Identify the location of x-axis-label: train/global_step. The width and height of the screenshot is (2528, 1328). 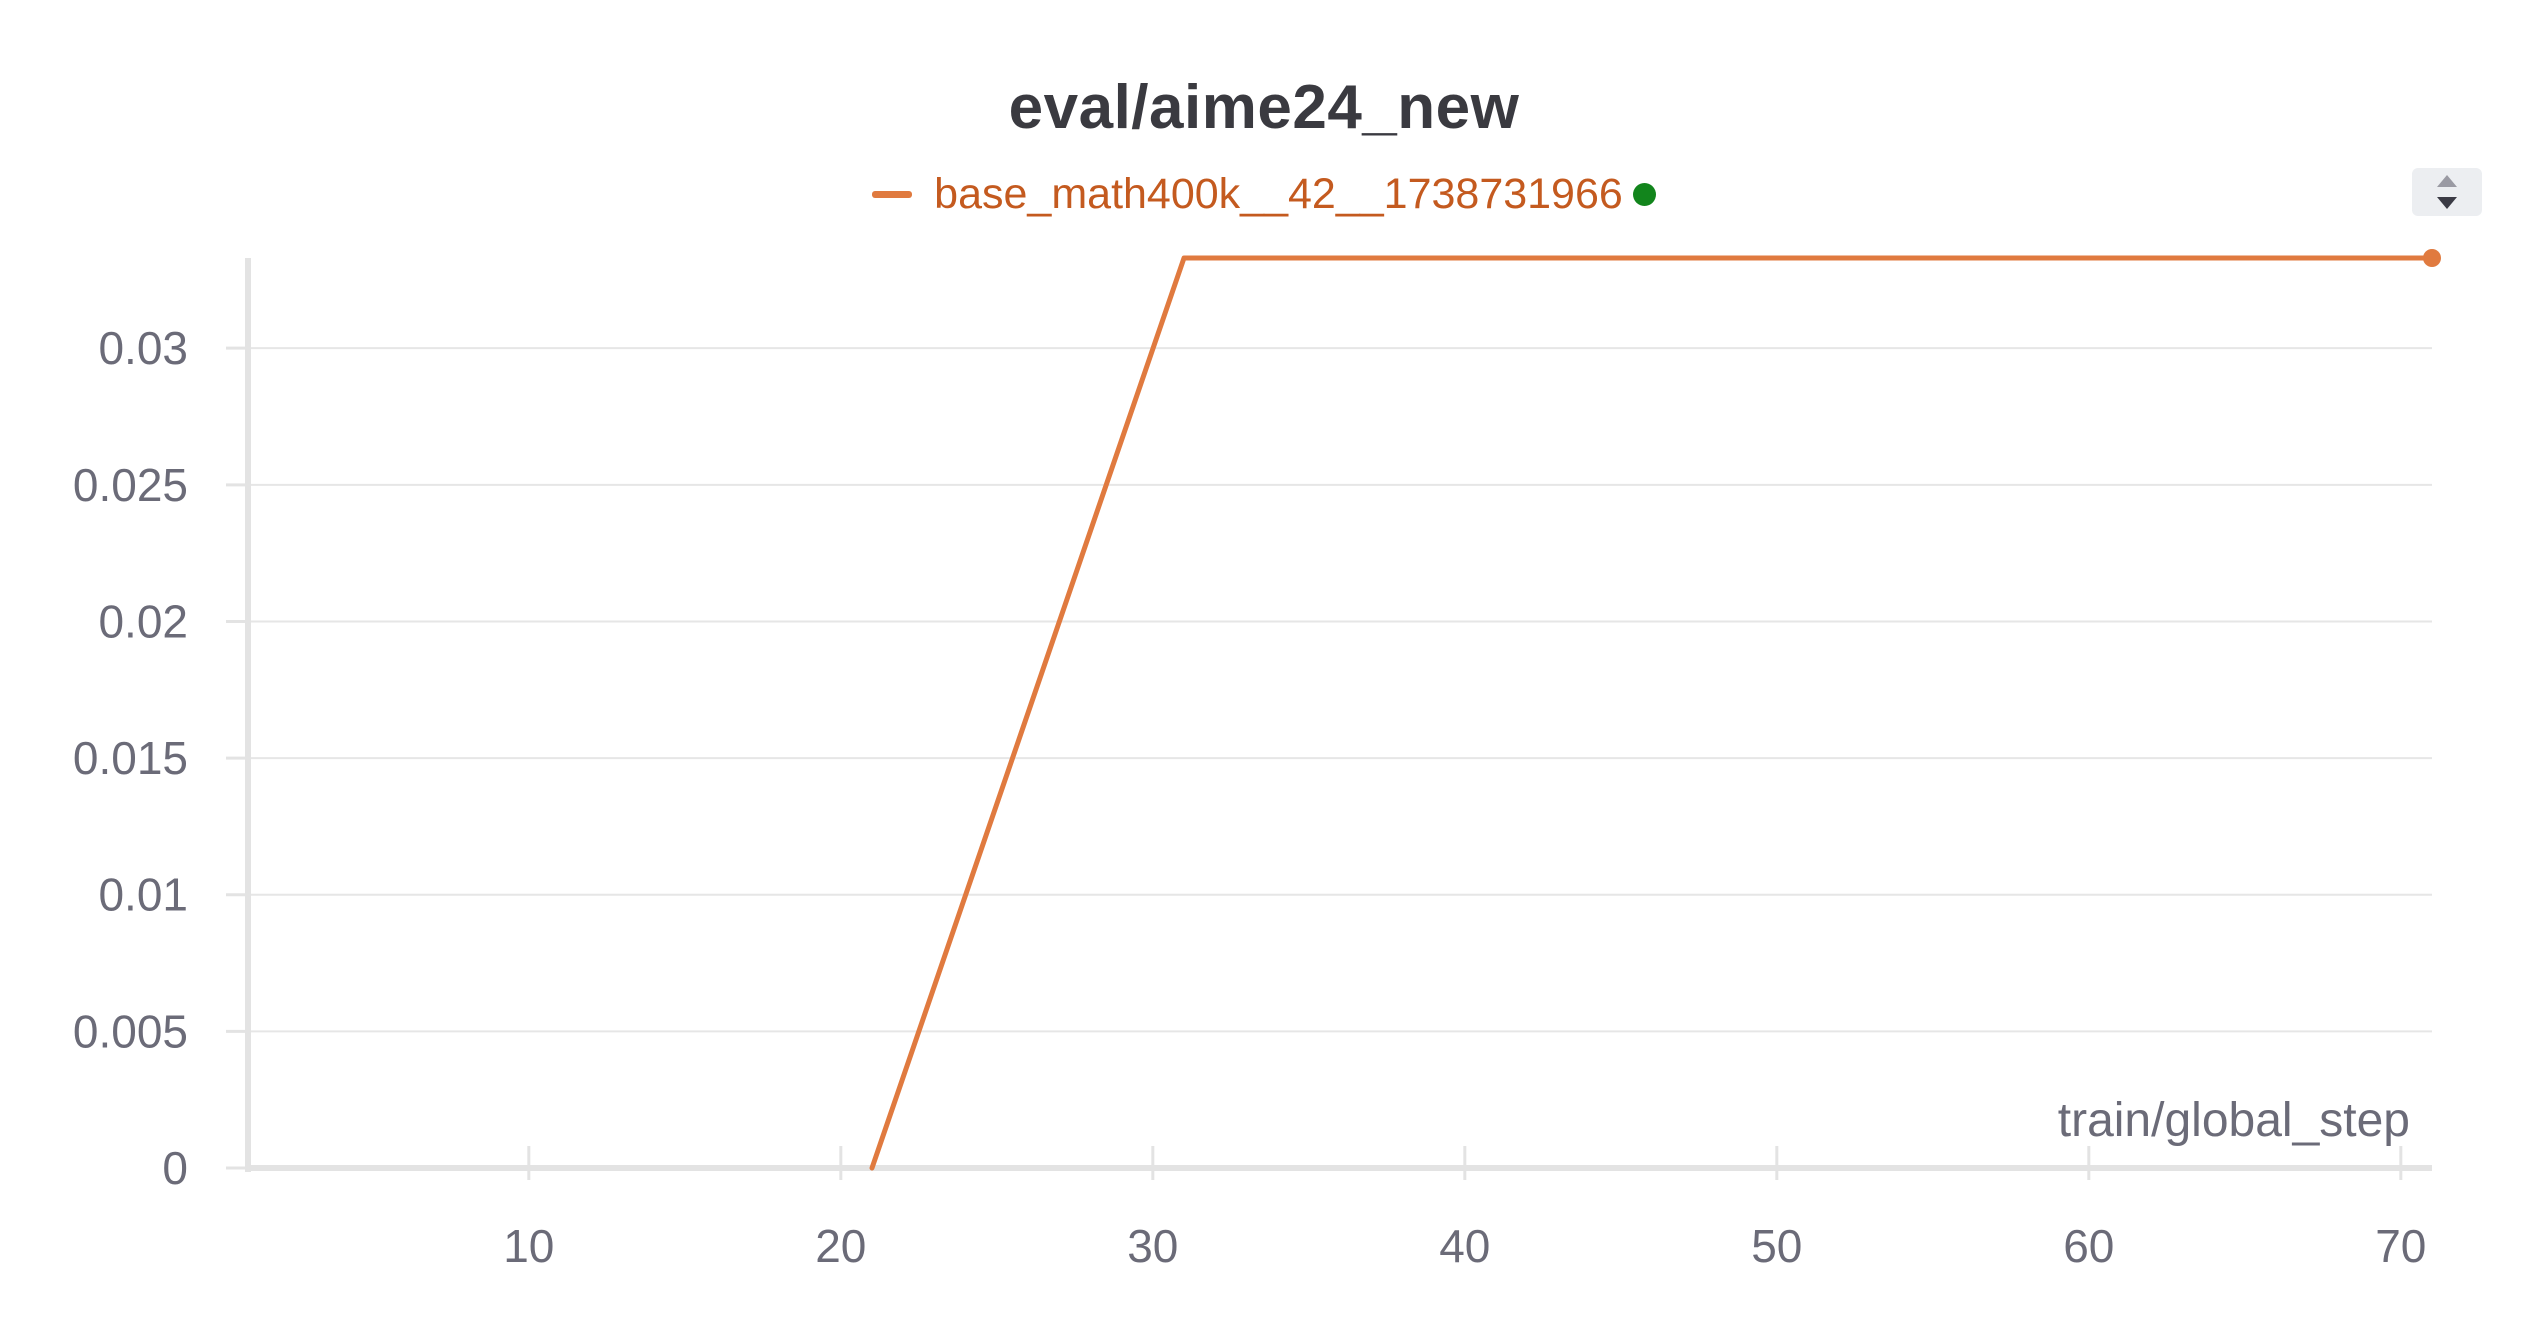
(2234, 1120).